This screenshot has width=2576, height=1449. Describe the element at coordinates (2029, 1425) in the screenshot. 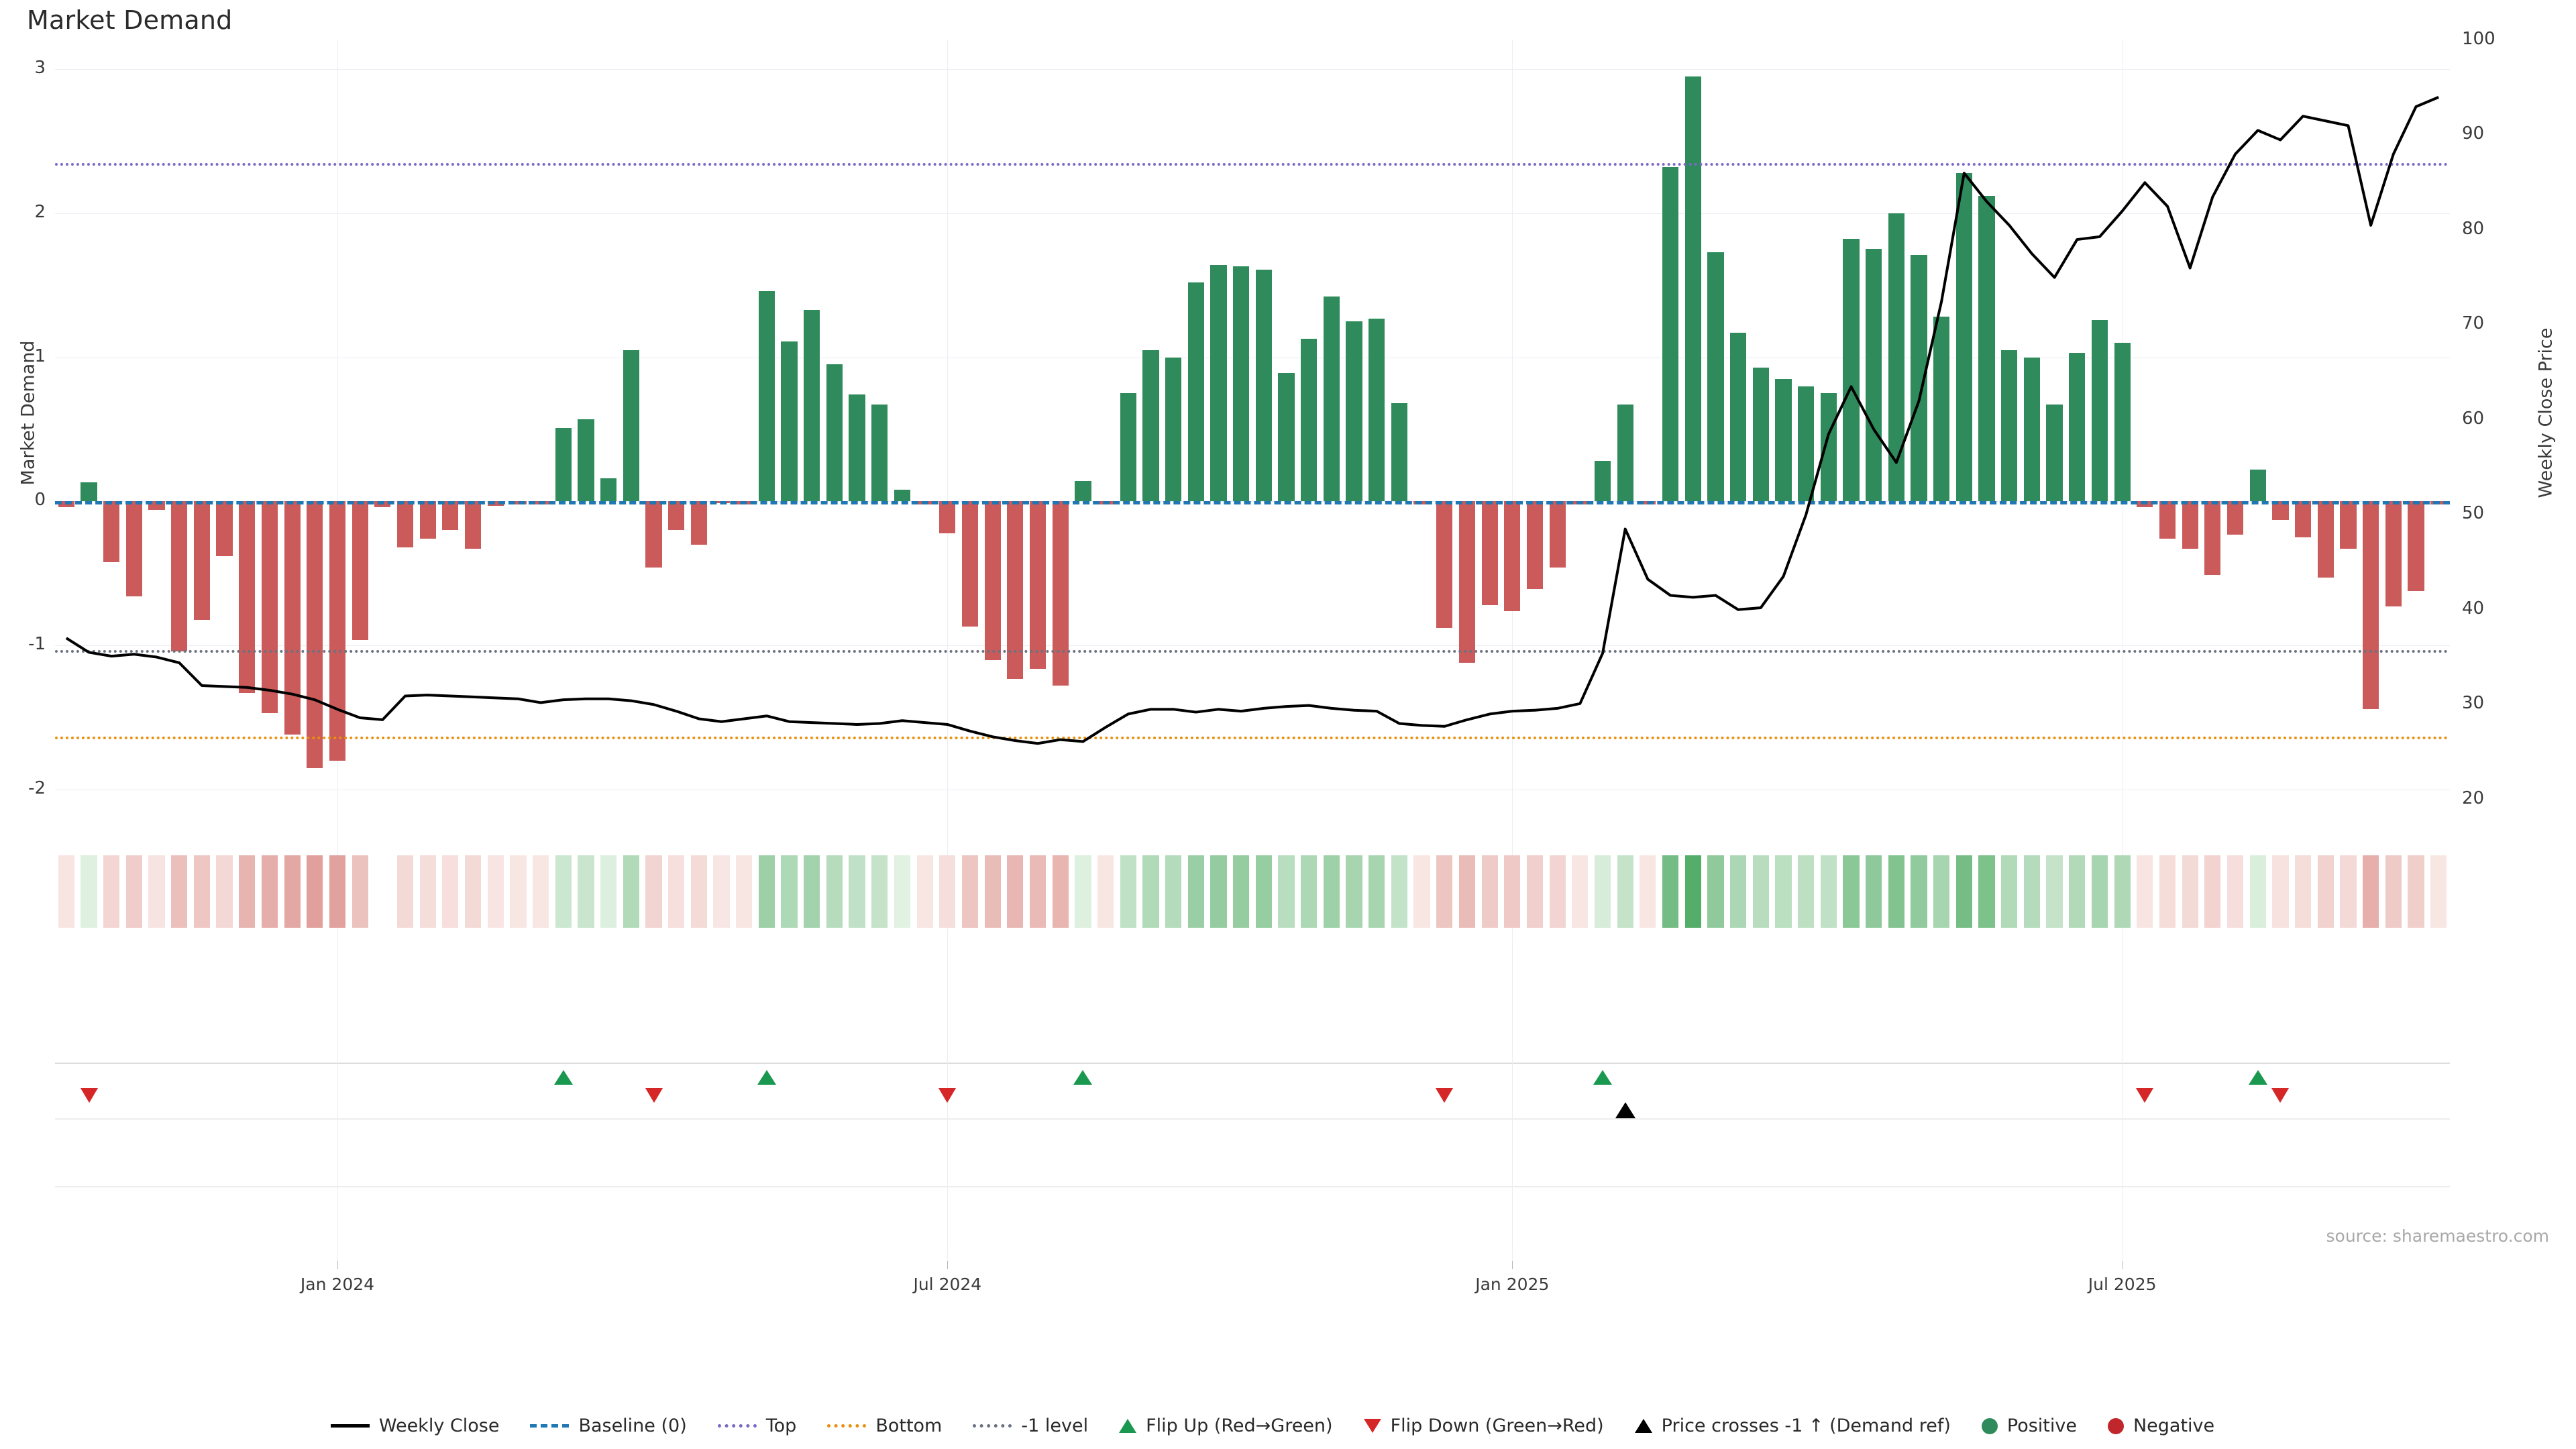

I see `legend-item: Positive` at that location.